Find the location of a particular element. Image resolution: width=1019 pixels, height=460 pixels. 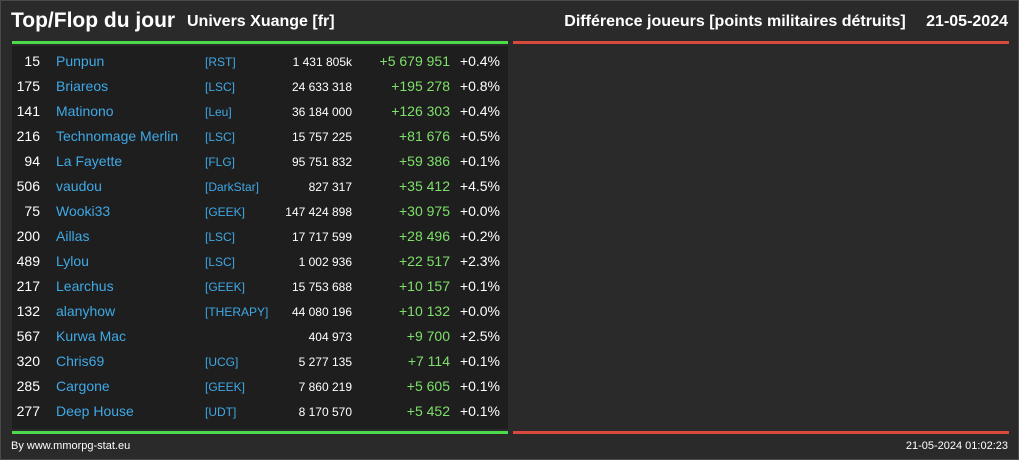

alliance-tag-link: [Leu] is located at coordinates (218, 112).